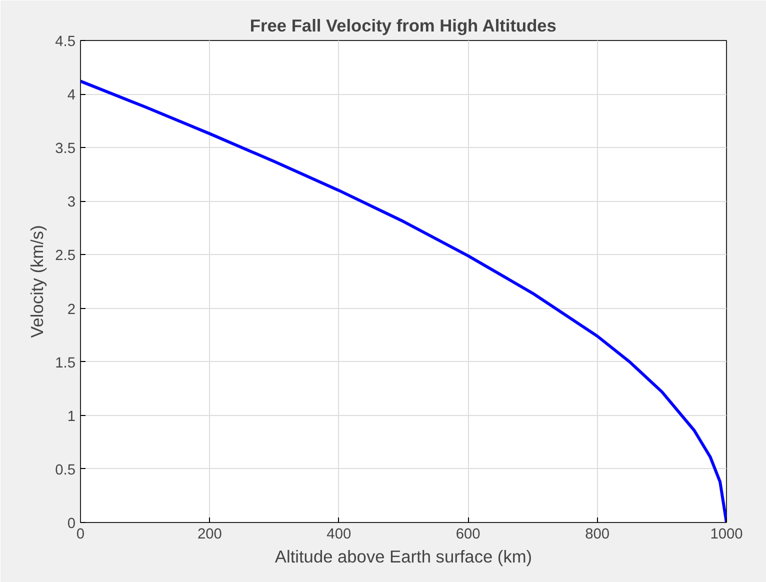 Image resolution: width=766 pixels, height=582 pixels. Describe the element at coordinates (71, 96) in the screenshot. I see `y-tick-label: 4` at that location.